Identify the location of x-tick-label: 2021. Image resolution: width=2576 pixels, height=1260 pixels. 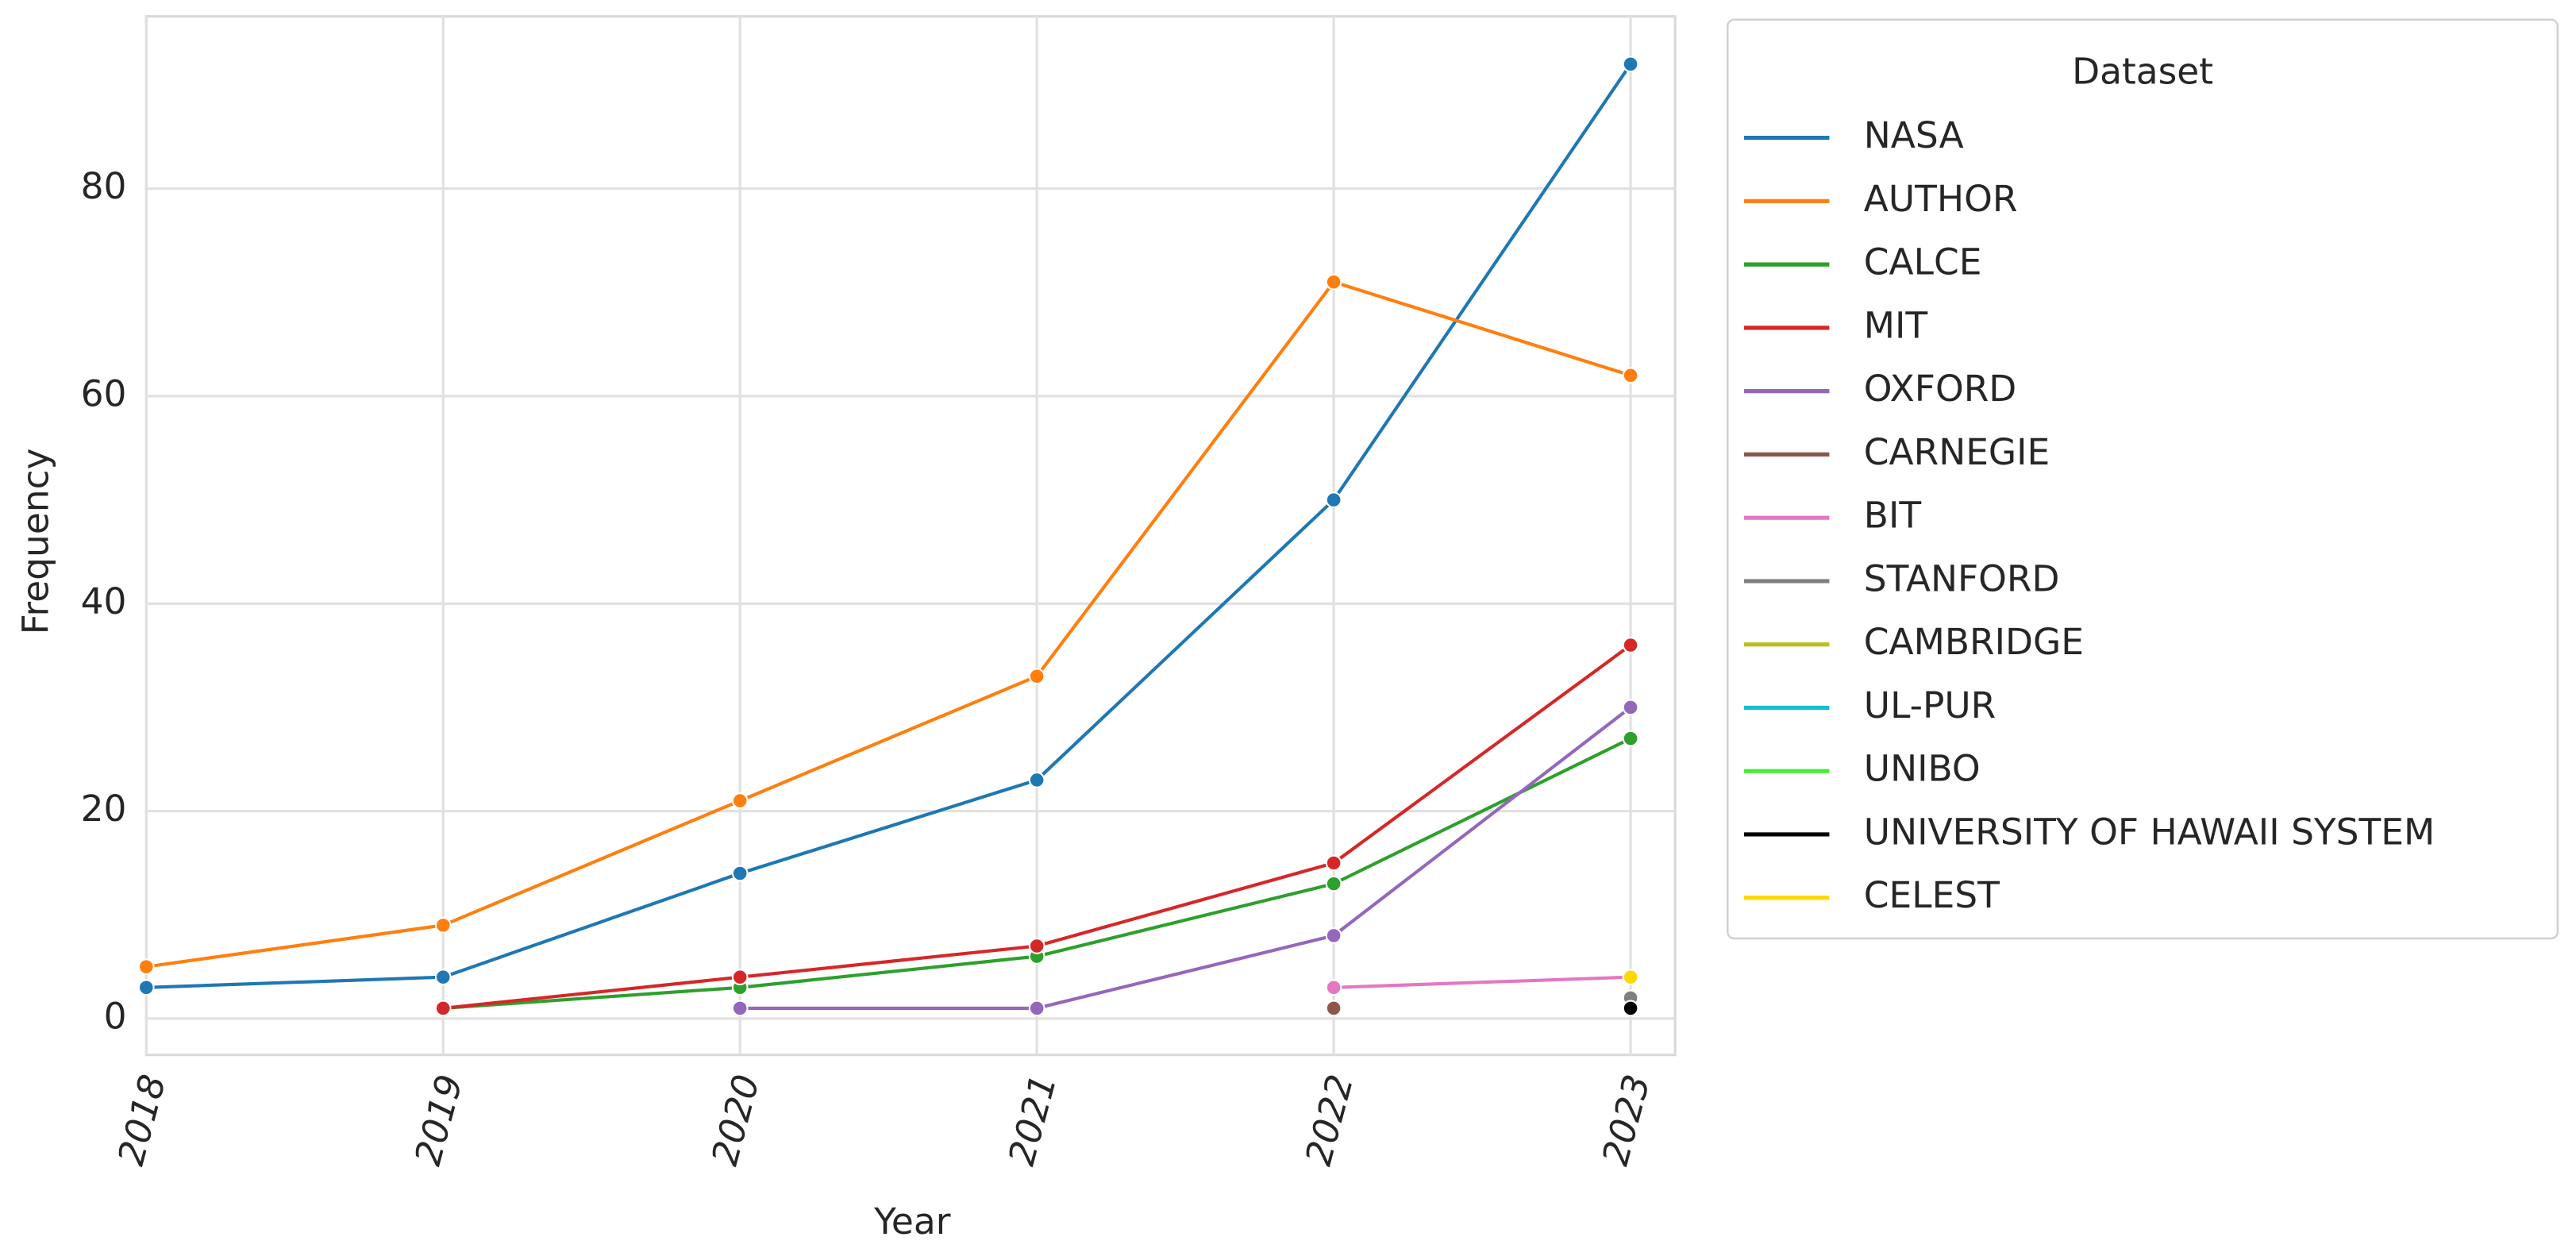
(1032, 1119).